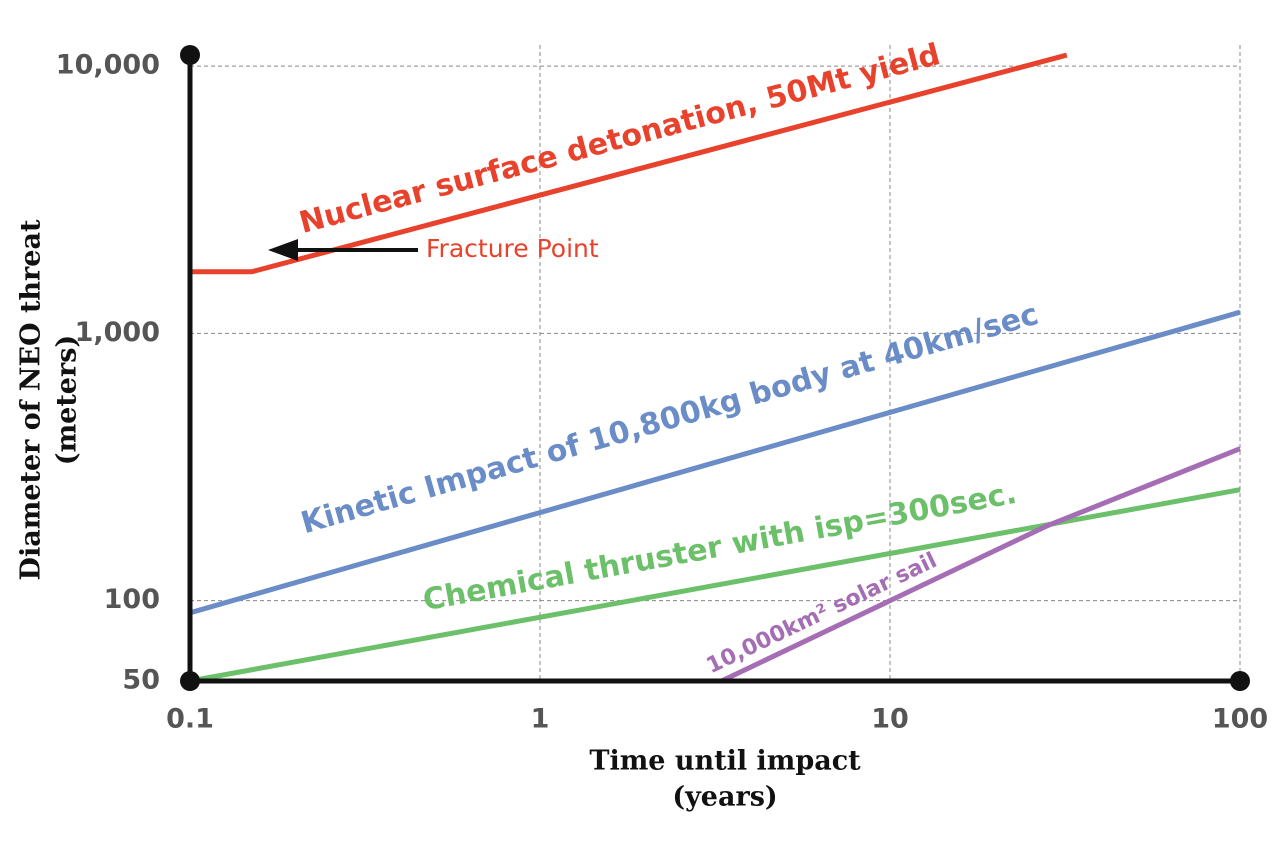 This screenshot has width=1280, height=841. Describe the element at coordinates (890, 719) in the screenshot. I see `x-tick-label: 10` at that location.